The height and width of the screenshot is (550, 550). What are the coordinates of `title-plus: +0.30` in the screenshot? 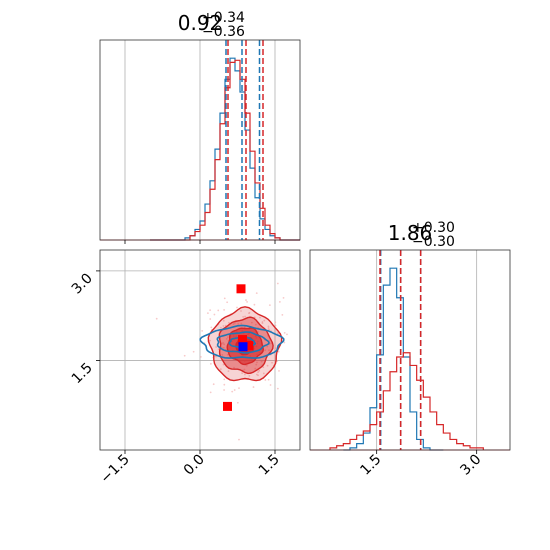 It's located at (433, 228).